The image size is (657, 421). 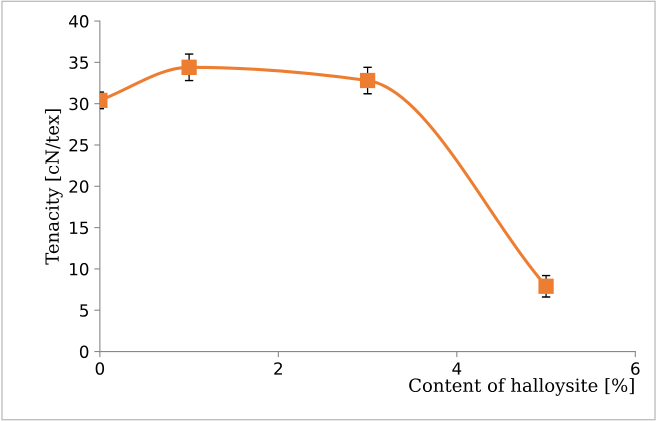 What do you see at coordinates (79, 269) in the screenshot?
I see `y-tick-label: 10` at bounding box center [79, 269].